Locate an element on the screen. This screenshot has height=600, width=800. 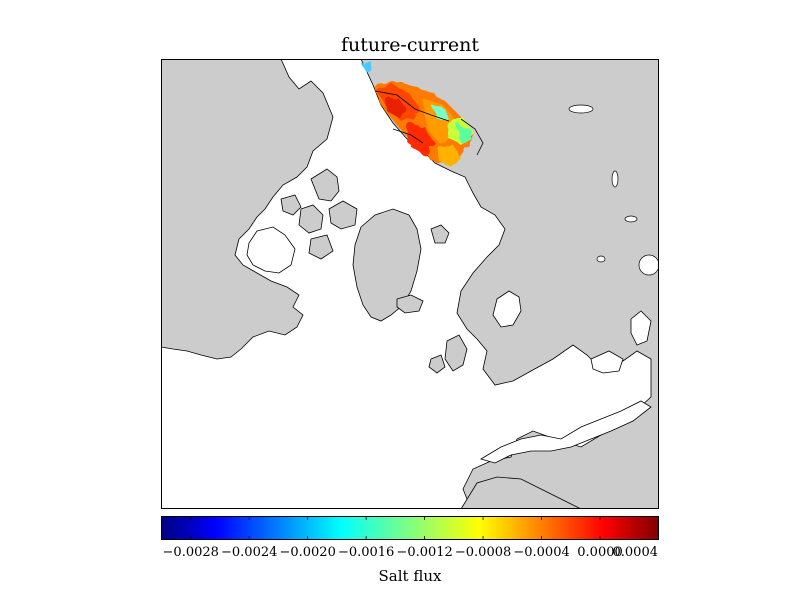
land-africa is located at coordinates (521, 492).